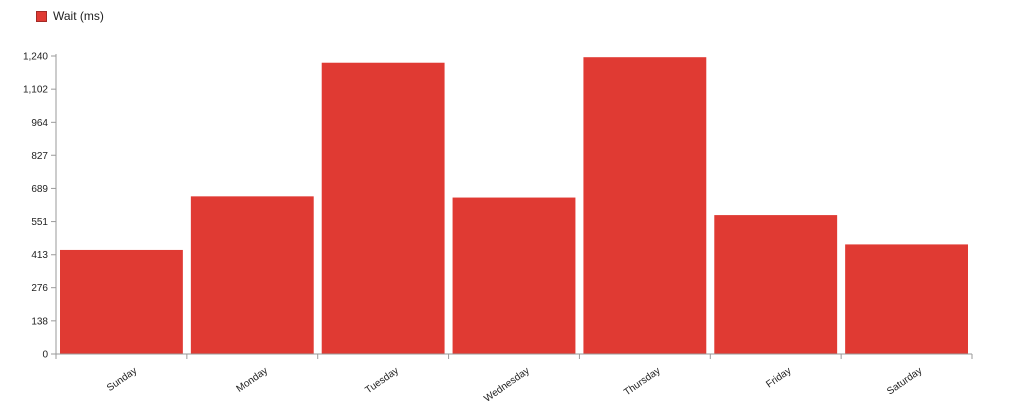 This screenshot has height=420, width=1024. What do you see at coordinates (39, 156) in the screenshot?
I see `y-tick-label: 827` at bounding box center [39, 156].